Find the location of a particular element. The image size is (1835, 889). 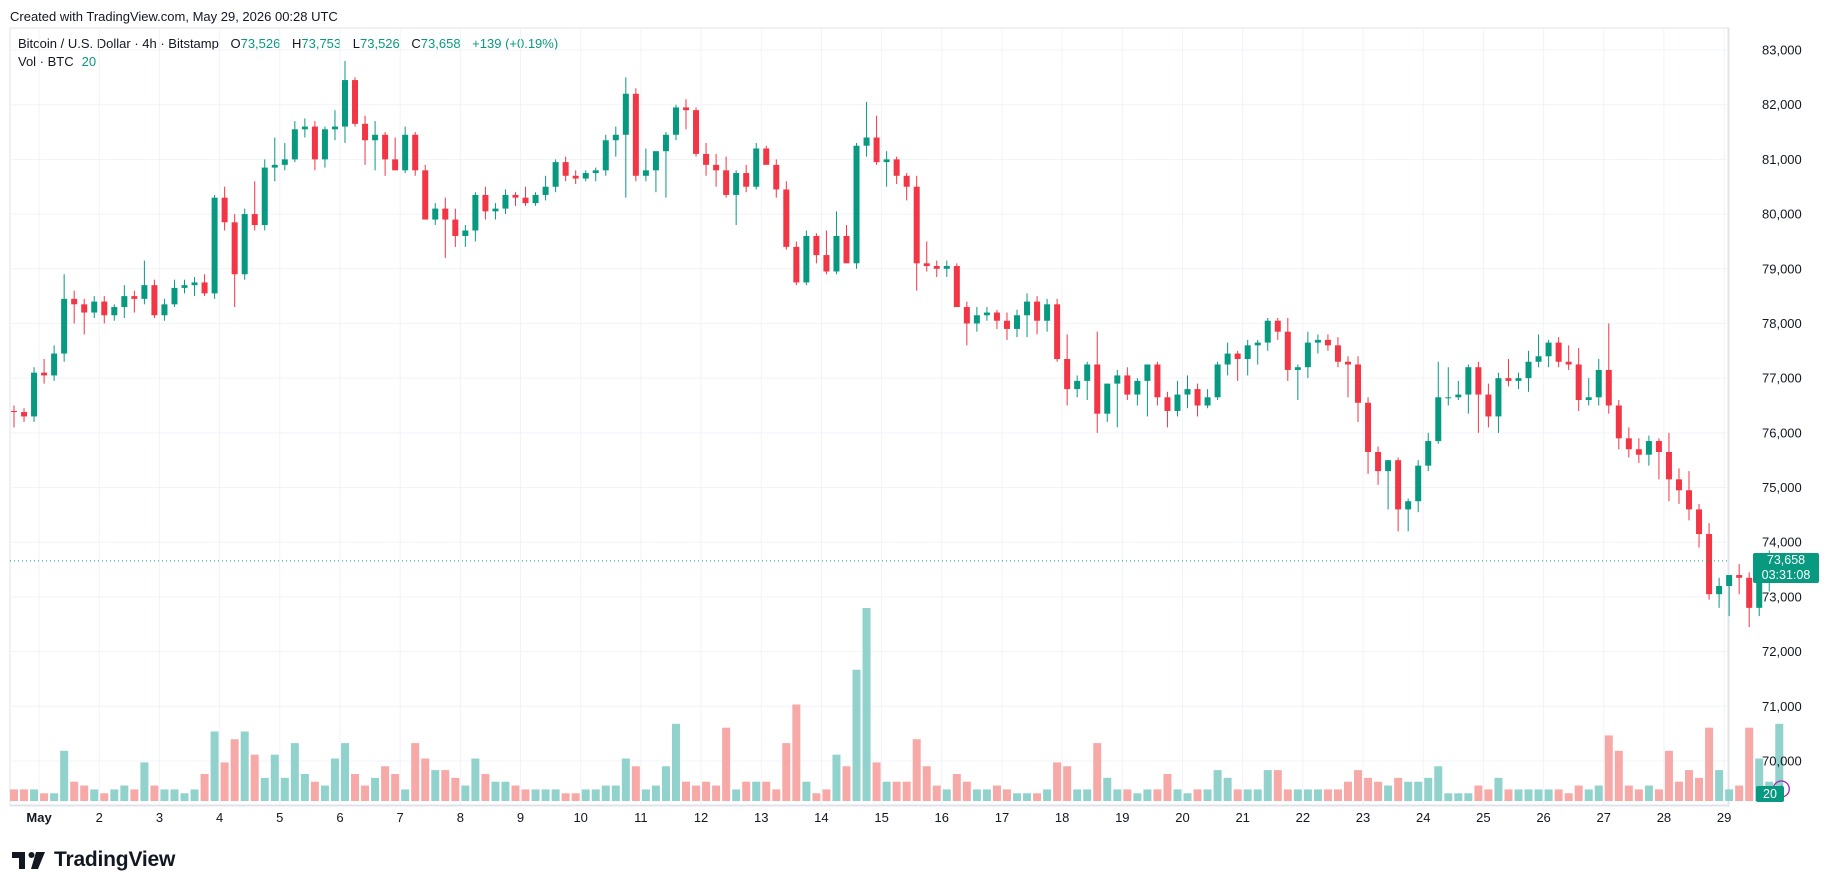

x-tick-label: 23 is located at coordinates (1363, 817).